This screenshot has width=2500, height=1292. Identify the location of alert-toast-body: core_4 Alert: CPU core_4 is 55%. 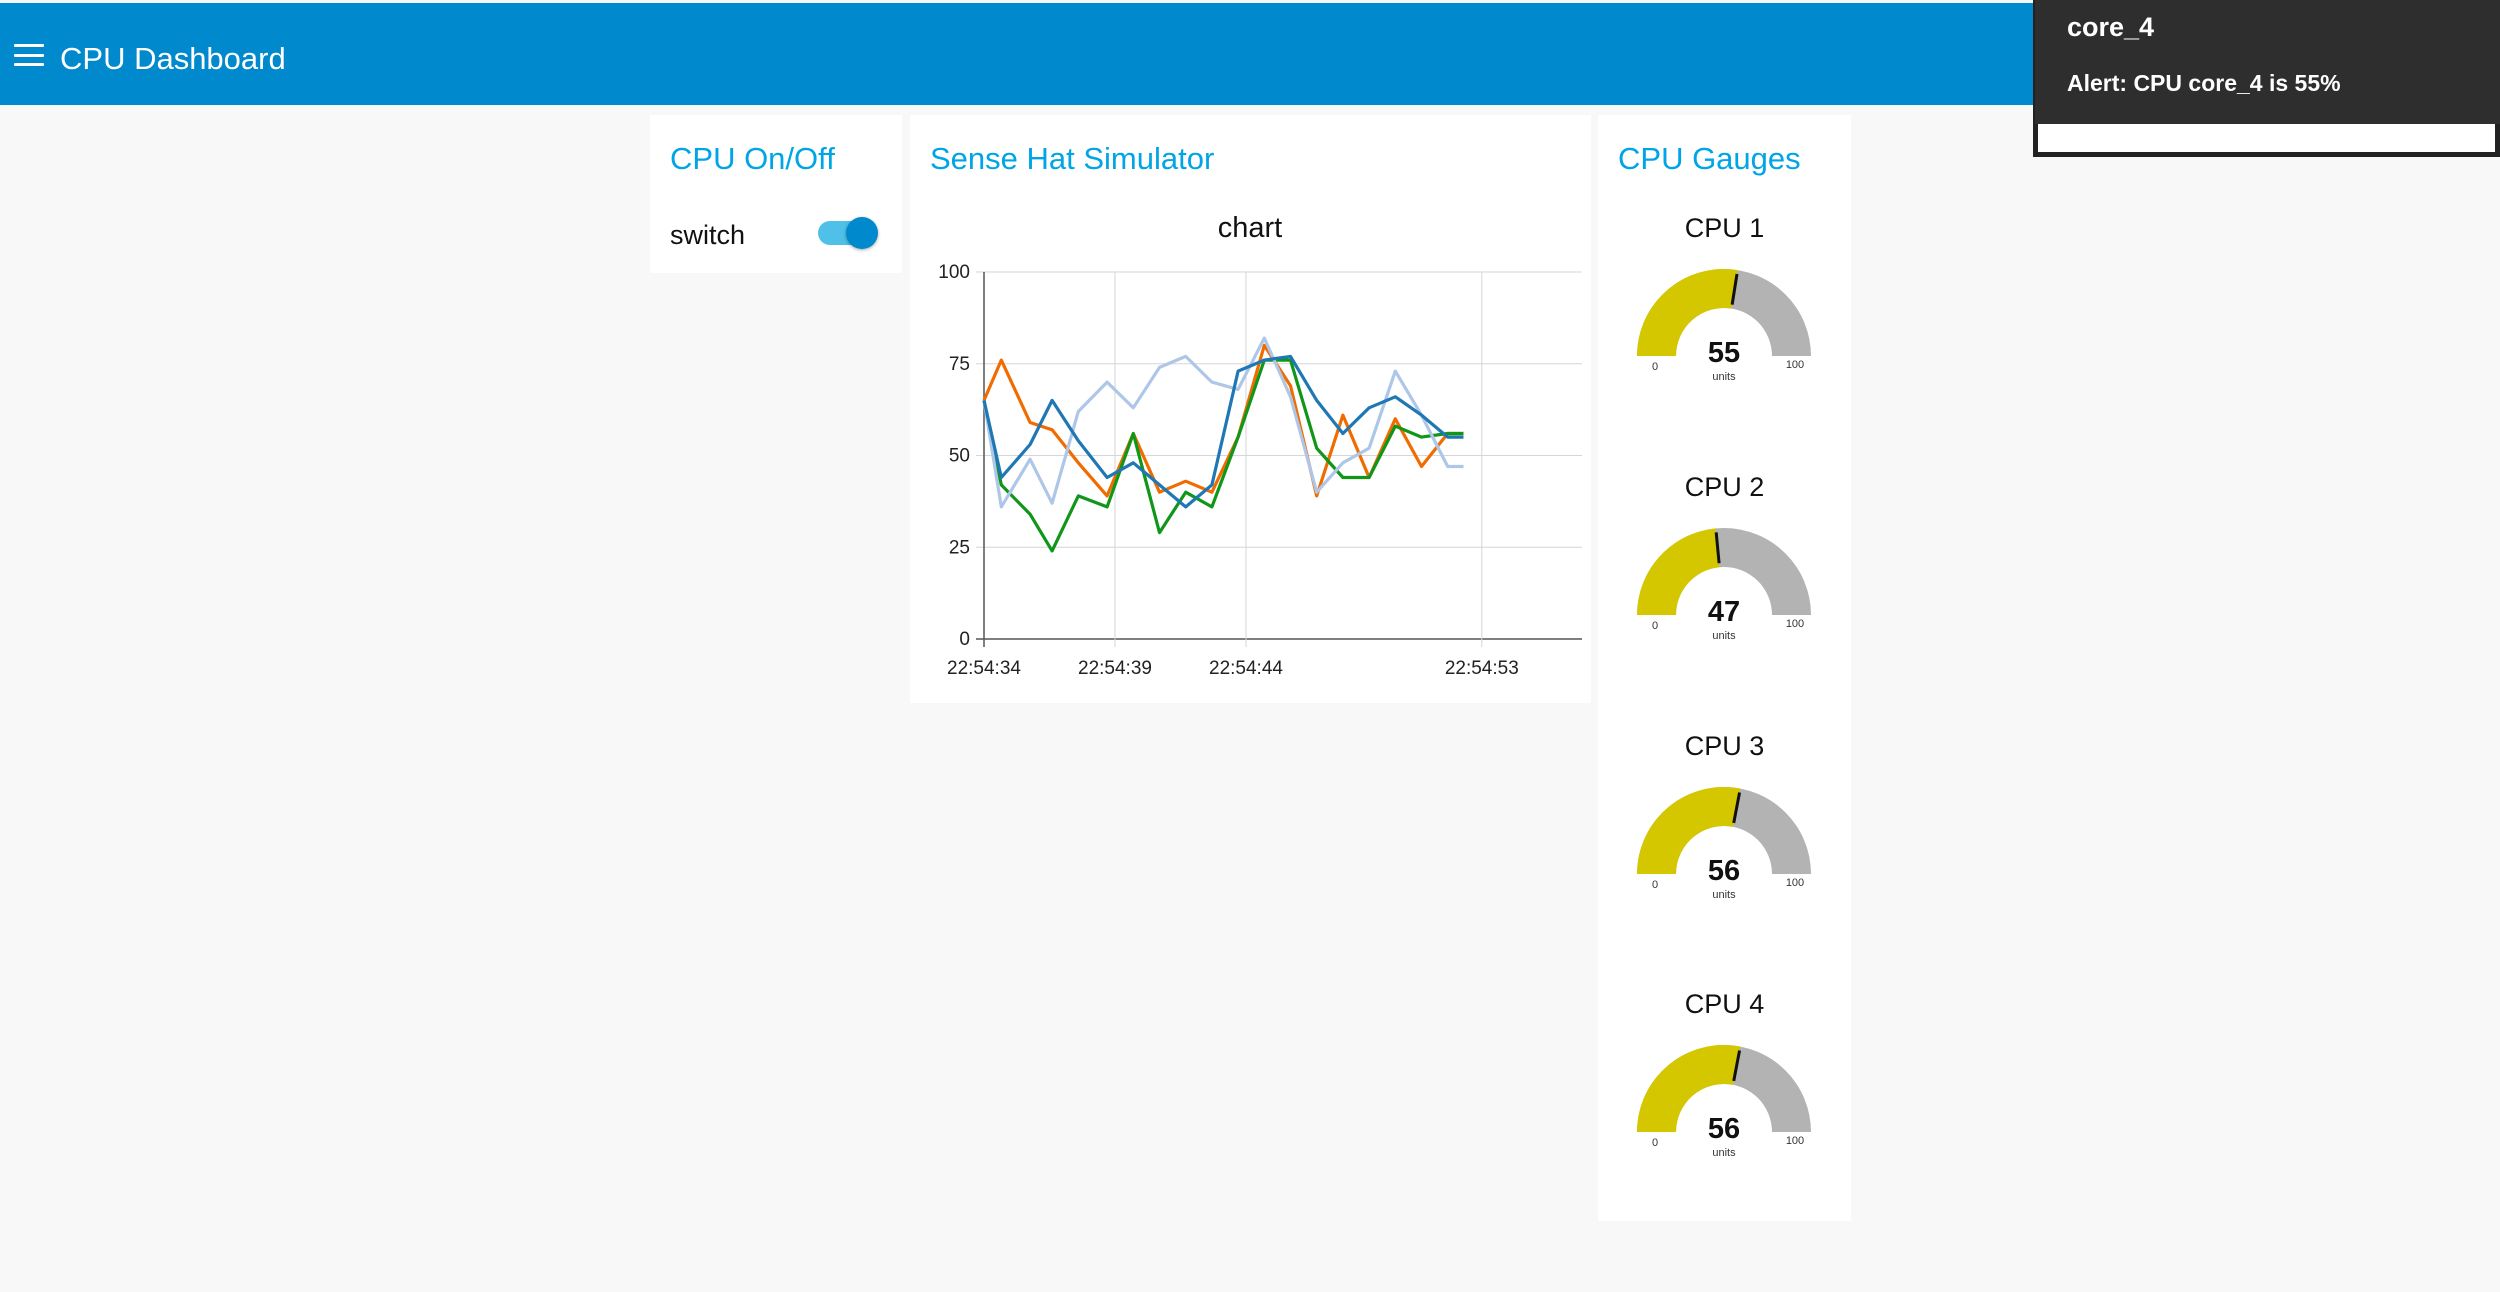
(2267, 62).